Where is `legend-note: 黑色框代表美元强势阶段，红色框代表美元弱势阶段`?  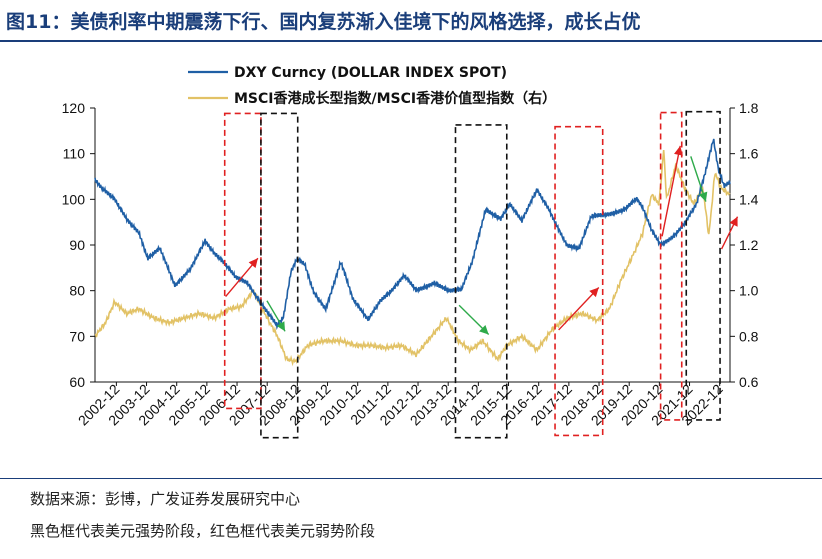 legend-note: 黑色框代表美元强势阶段，红色框代表美元弱势阶段 is located at coordinates (203, 531).